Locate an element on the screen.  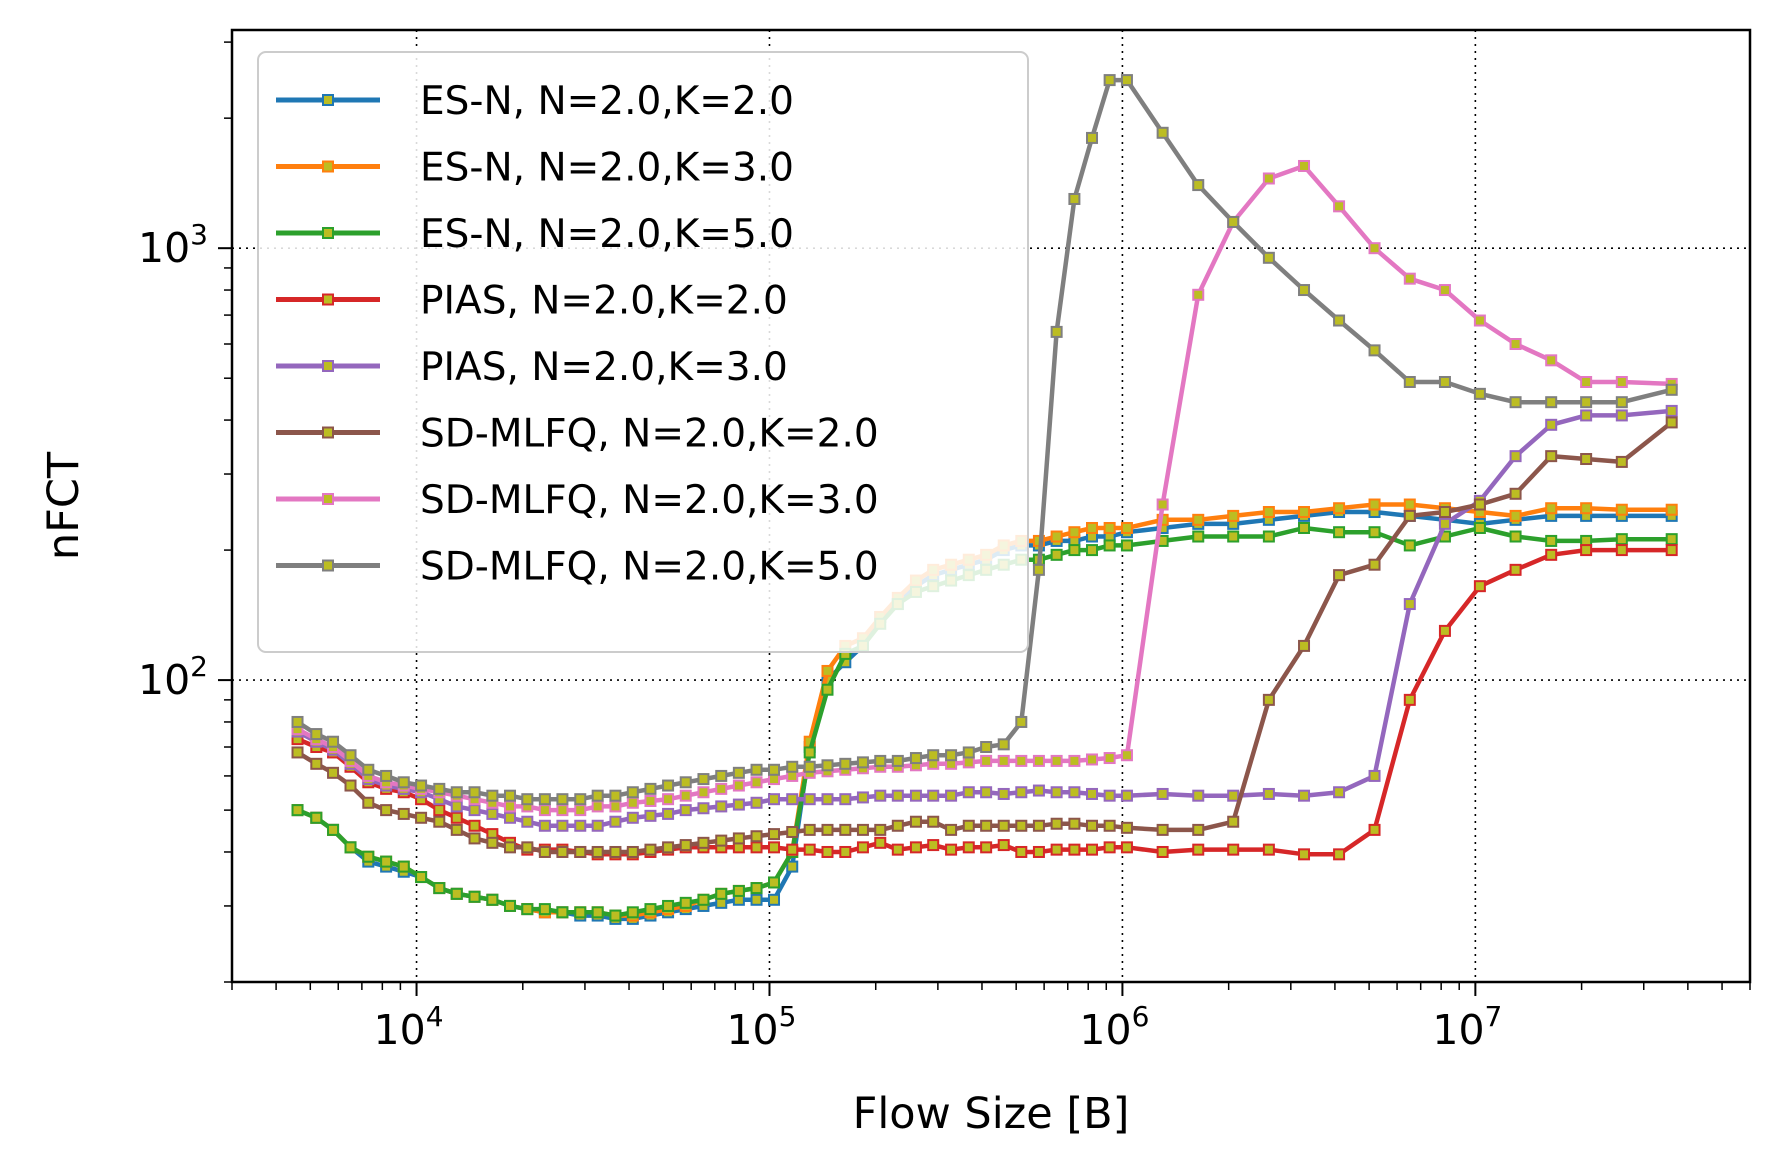
y-axis-label: nFCT is located at coordinates (64, 505).